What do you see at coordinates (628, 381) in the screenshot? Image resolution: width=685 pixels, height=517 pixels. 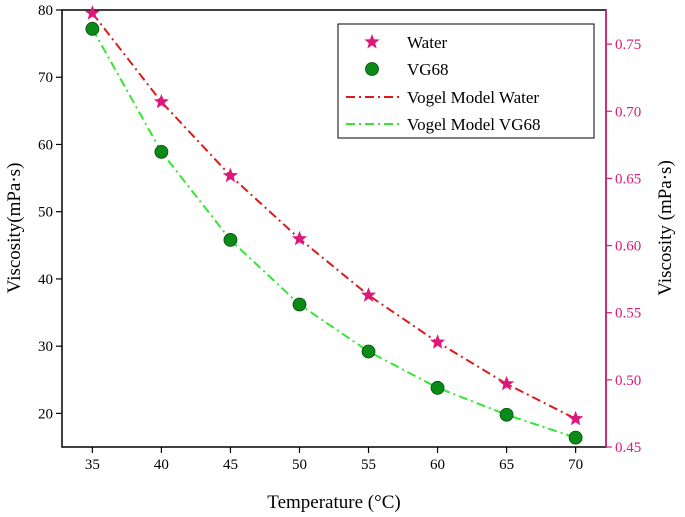 I see `y-right-tick-label-1: 0.50` at bounding box center [628, 381].